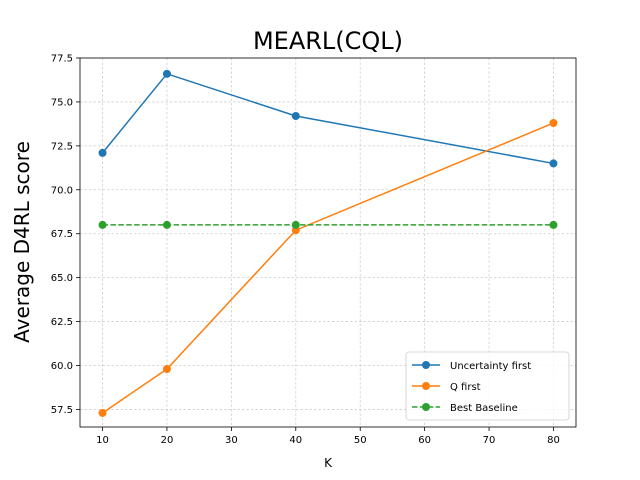  What do you see at coordinates (231, 440) in the screenshot?
I see `x-tick-label: 30` at bounding box center [231, 440].